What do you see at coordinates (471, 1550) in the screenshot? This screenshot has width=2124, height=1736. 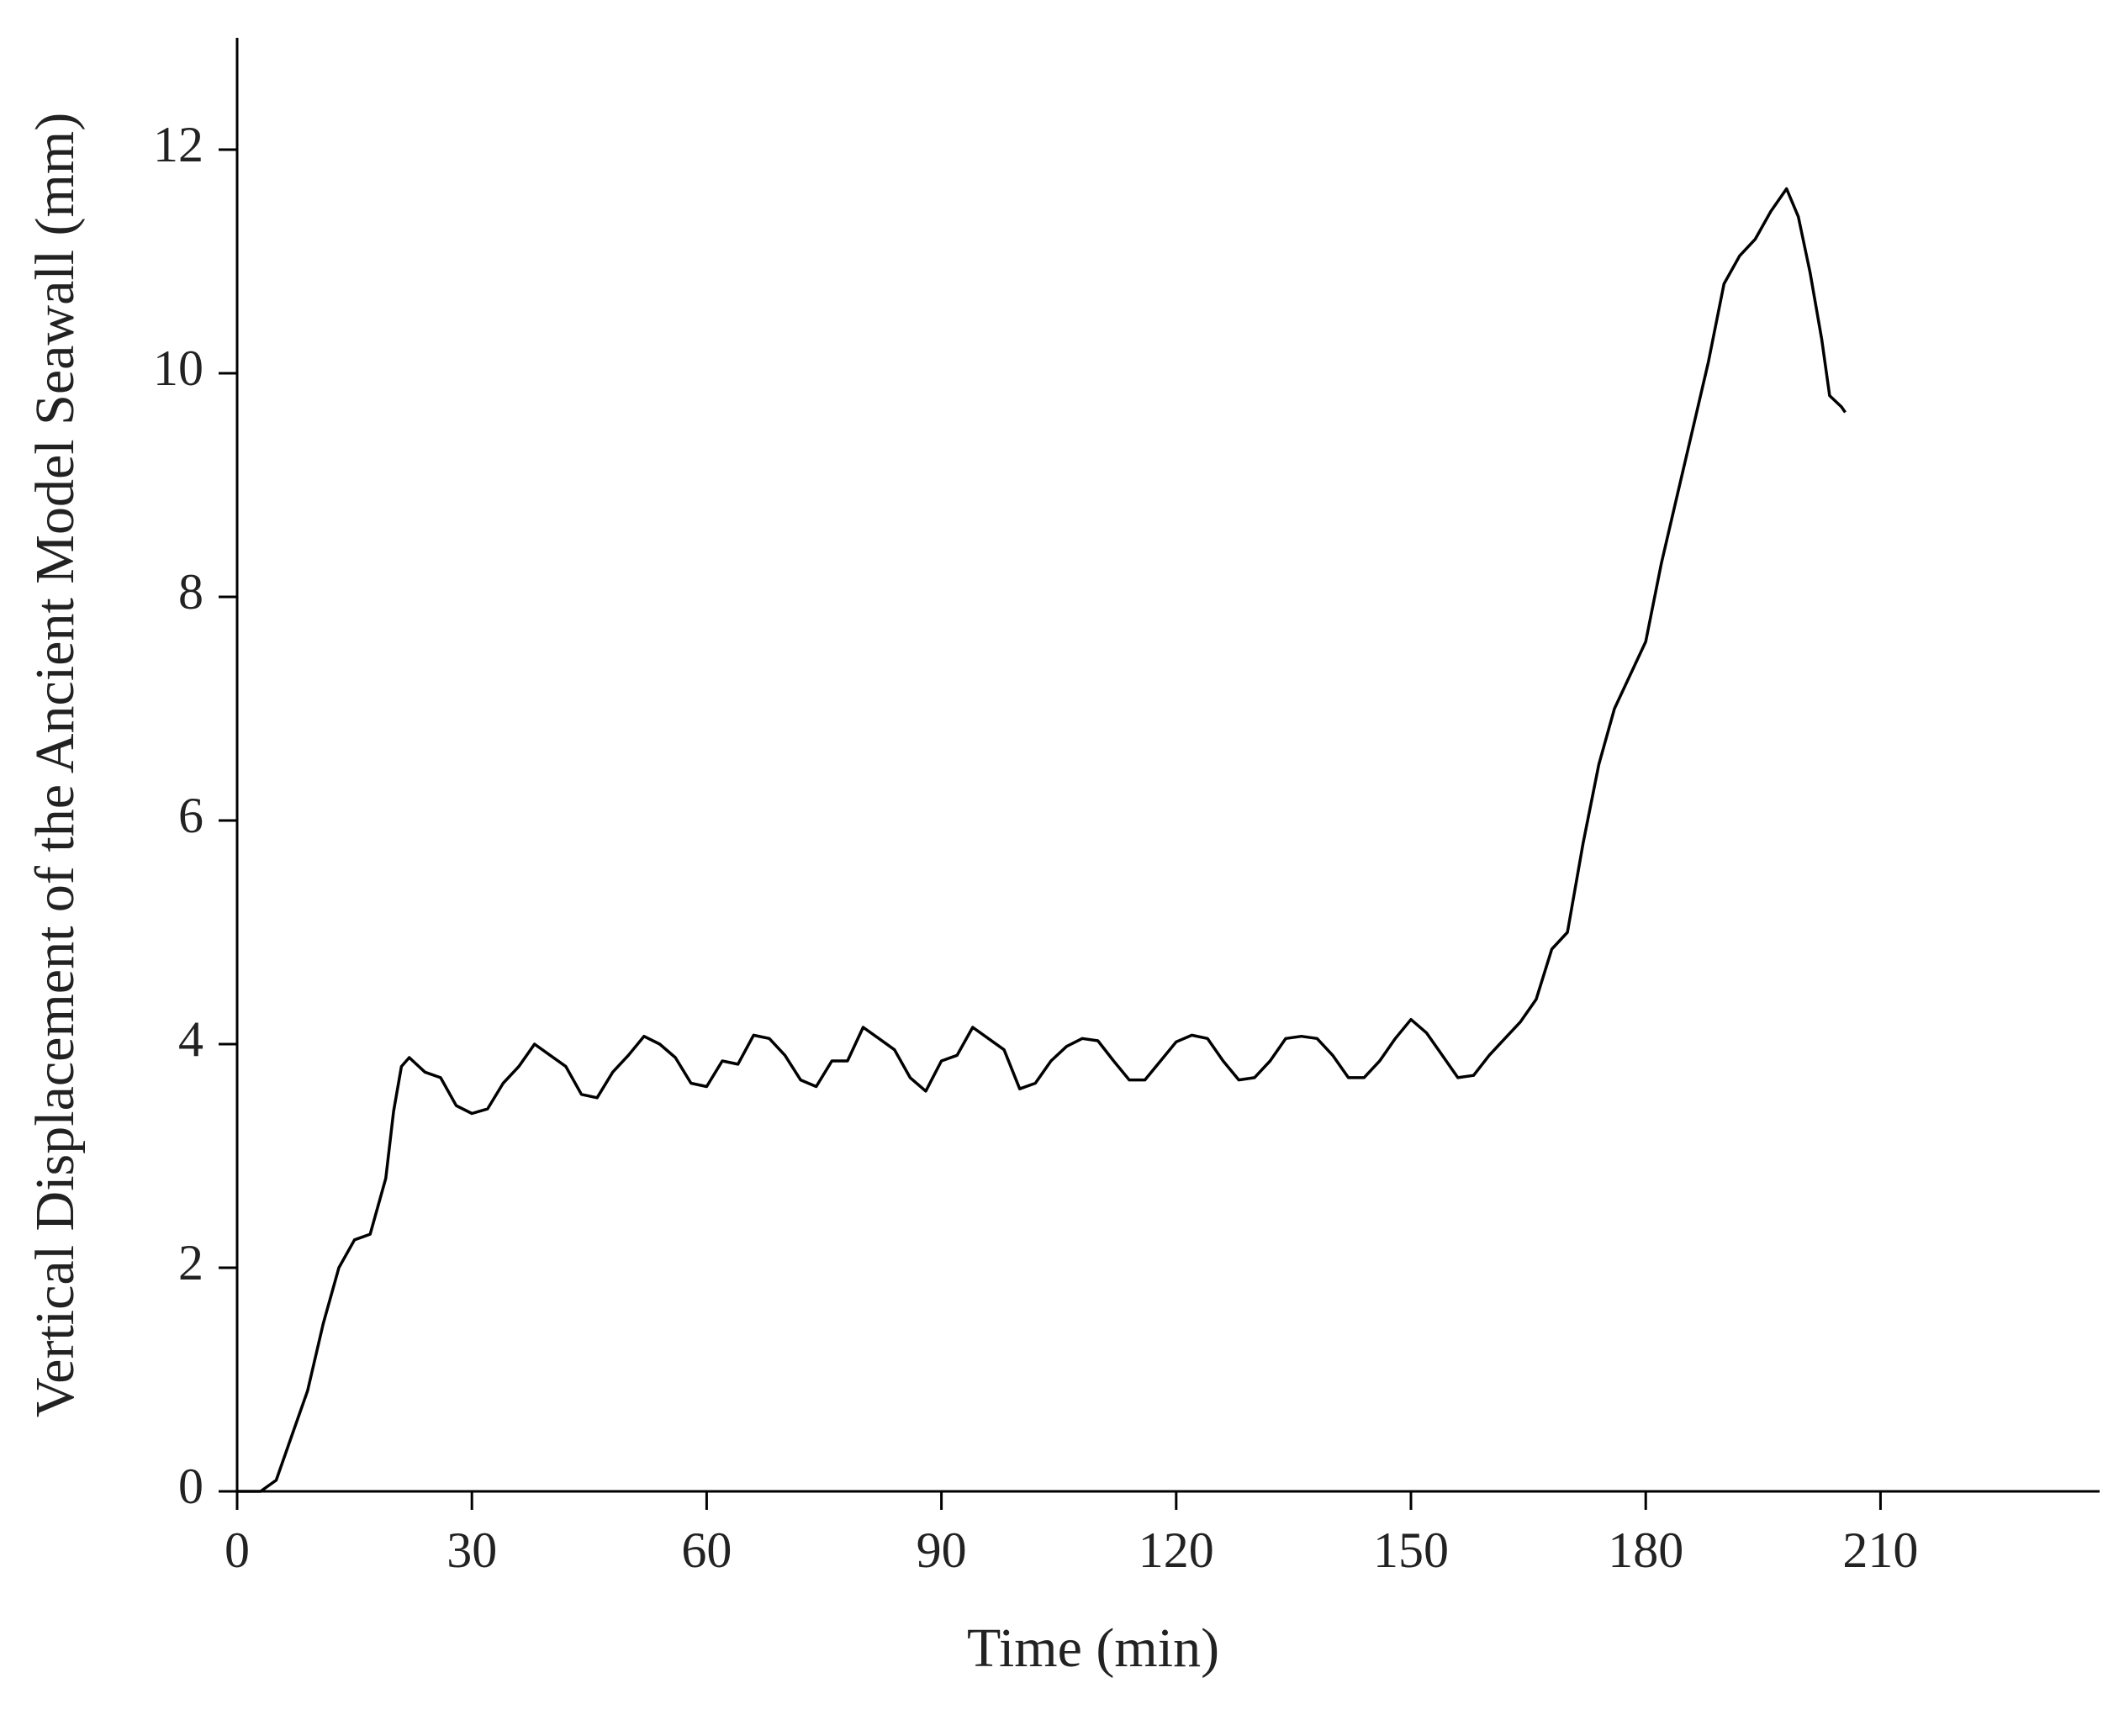 I see `x-tick-label: 30` at bounding box center [471, 1550].